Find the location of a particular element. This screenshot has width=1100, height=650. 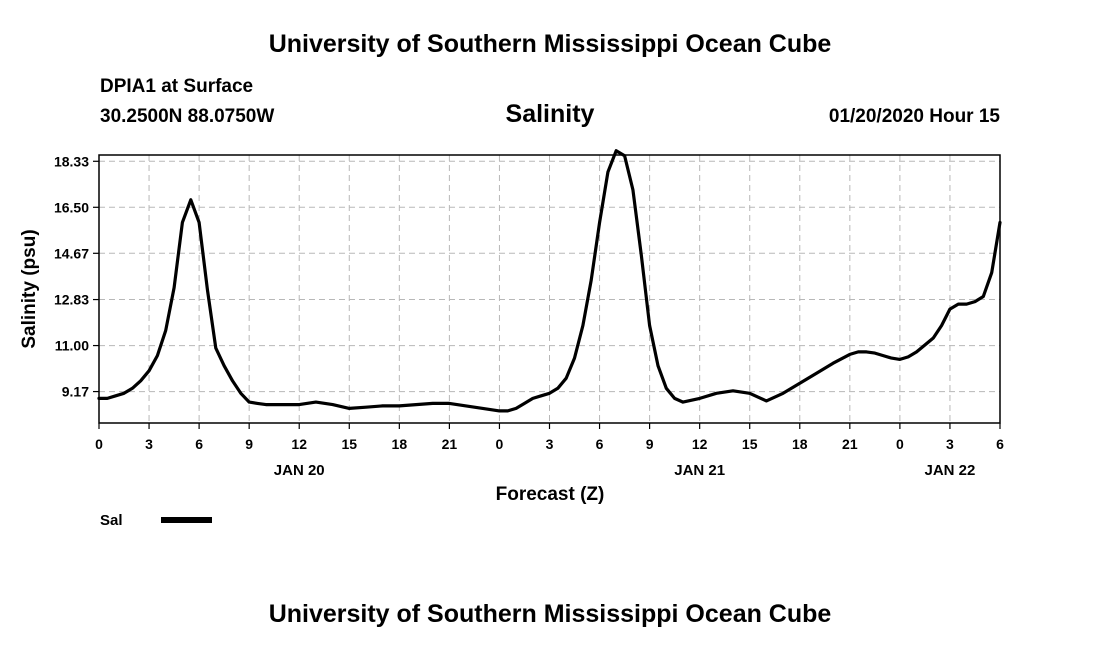

legend-label-sal: Sal is located at coordinates (111, 520).